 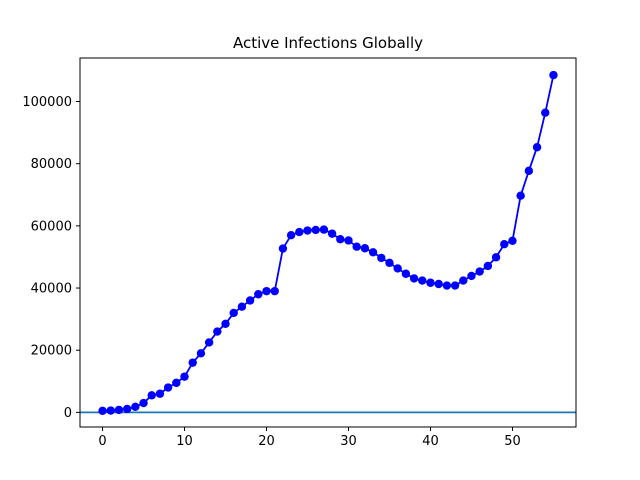 I want to click on x-tick-label: 30, so click(x=348, y=441).